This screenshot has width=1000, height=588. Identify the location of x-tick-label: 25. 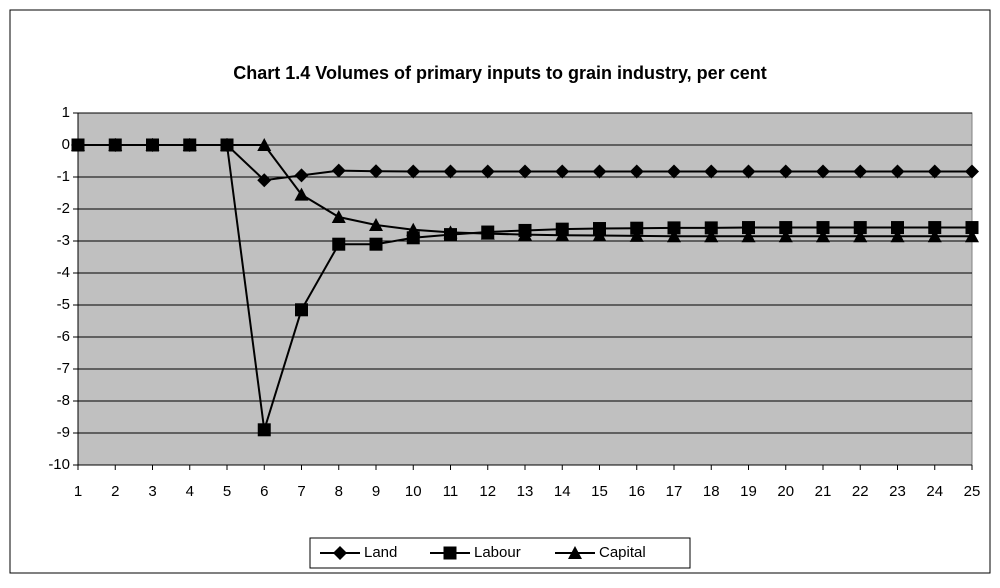
(972, 491).